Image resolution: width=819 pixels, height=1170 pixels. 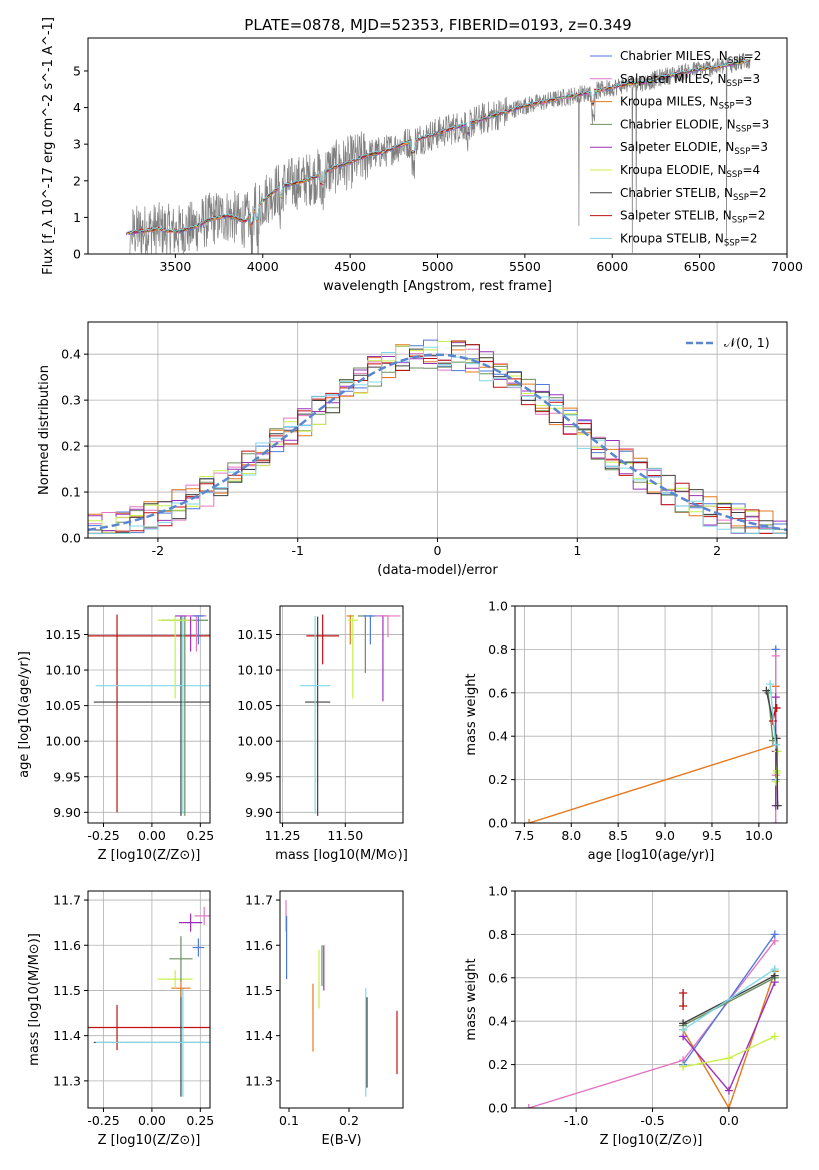 I want to click on x-axis-label: wavelength [Angstrom, rest frame], so click(x=437, y=286).